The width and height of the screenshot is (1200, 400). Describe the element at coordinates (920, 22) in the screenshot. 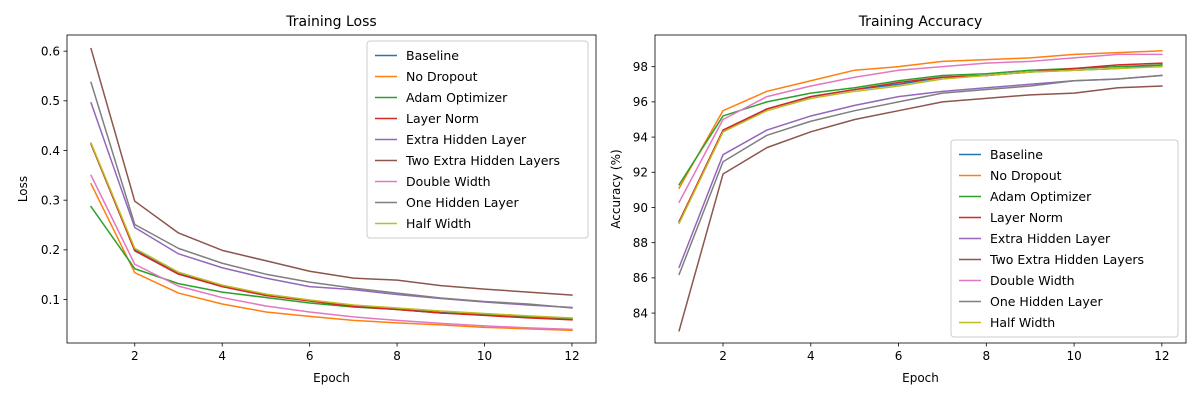

I see `chart-title: Training Accuracy` at that location.